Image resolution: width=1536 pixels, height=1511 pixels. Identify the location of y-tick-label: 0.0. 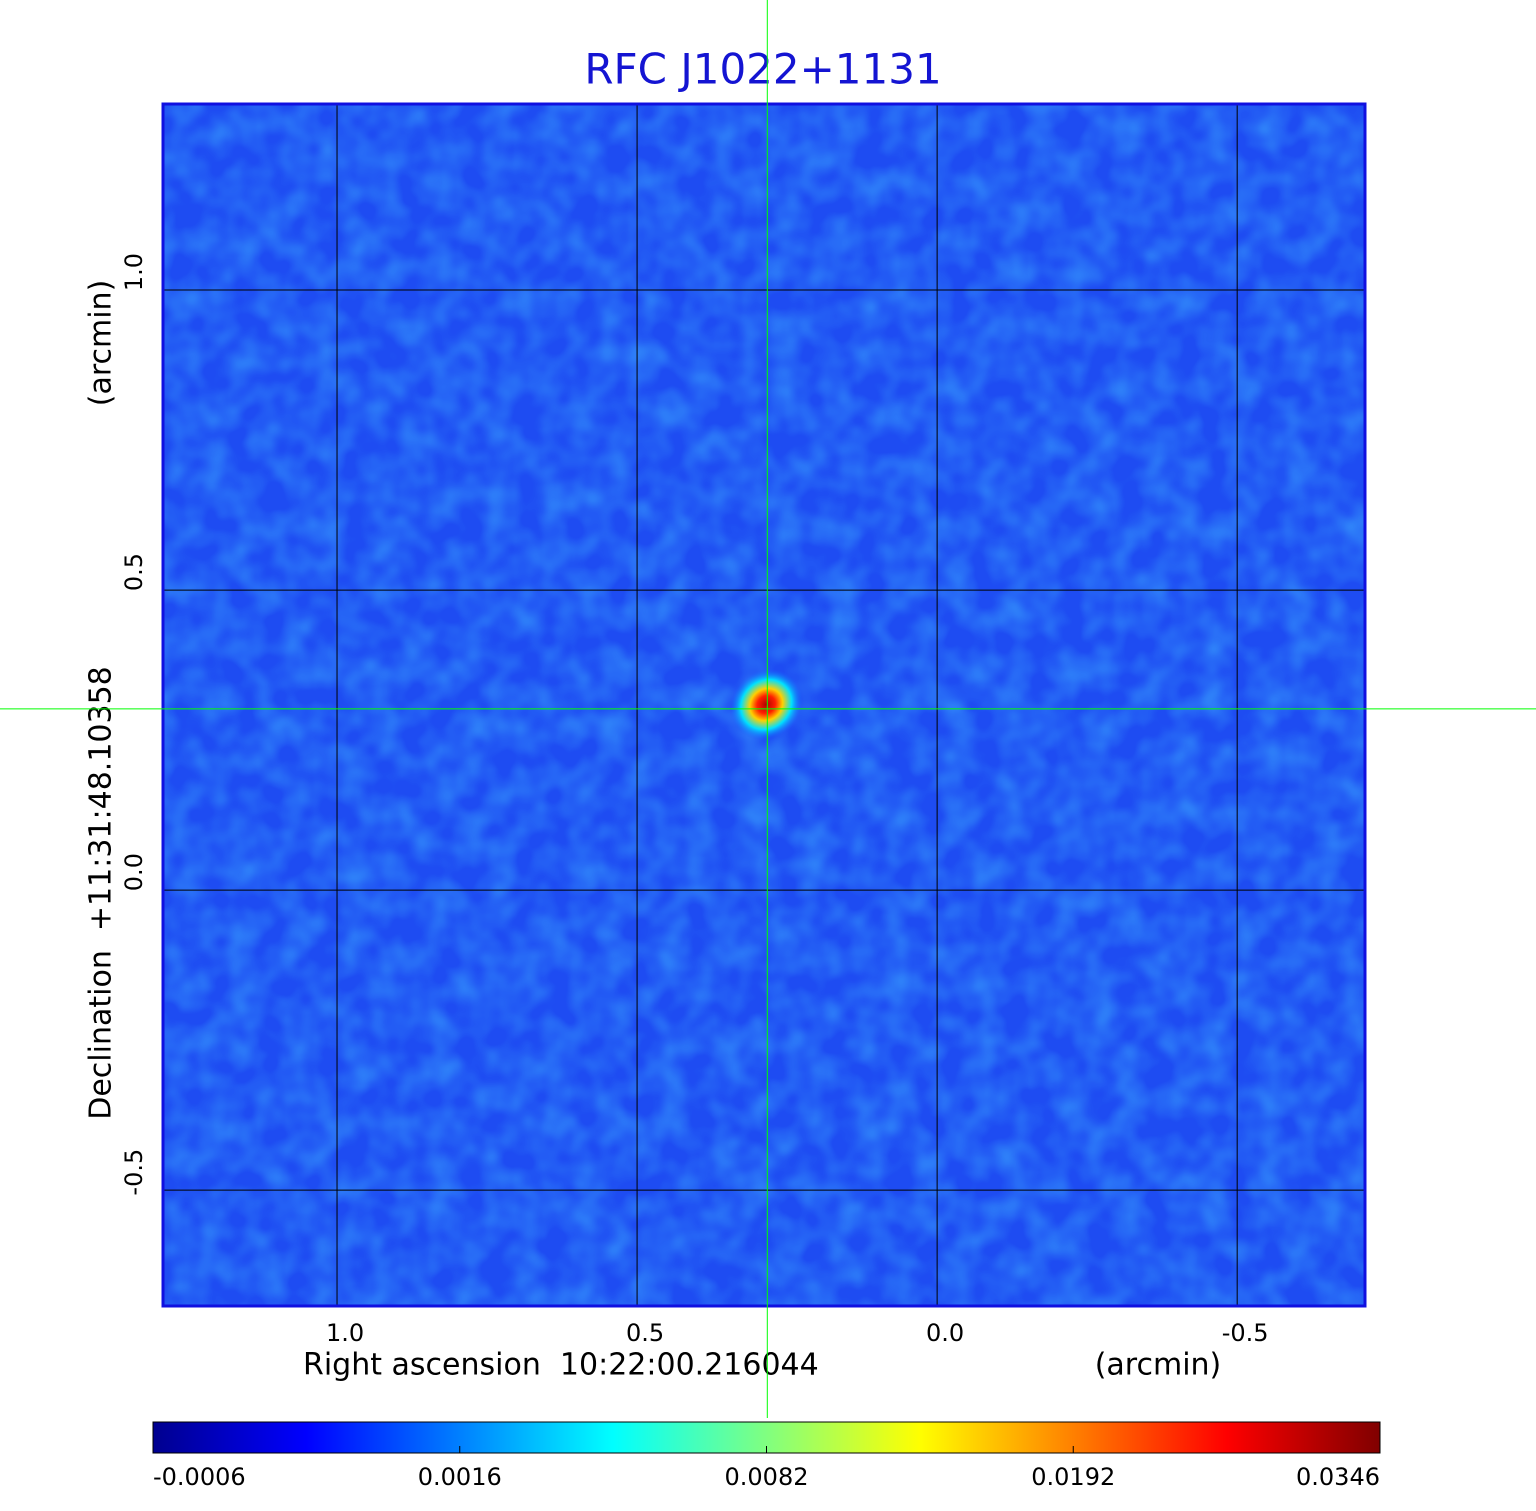
(134, 872).